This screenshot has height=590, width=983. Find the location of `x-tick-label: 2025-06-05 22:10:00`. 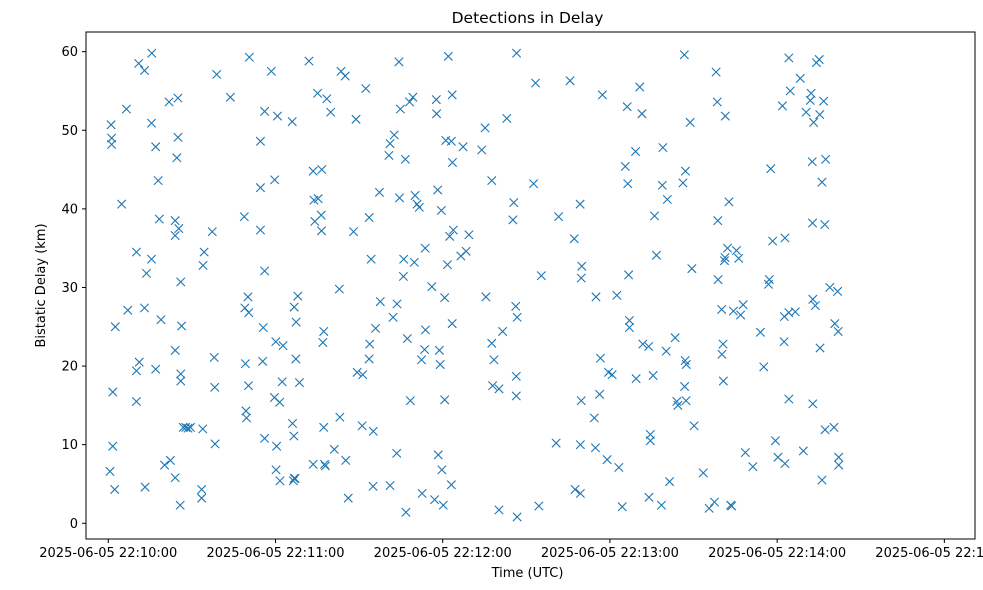

x-tick-label: 2025-06-05 22:10:00 is located at coordinates (108, 553).